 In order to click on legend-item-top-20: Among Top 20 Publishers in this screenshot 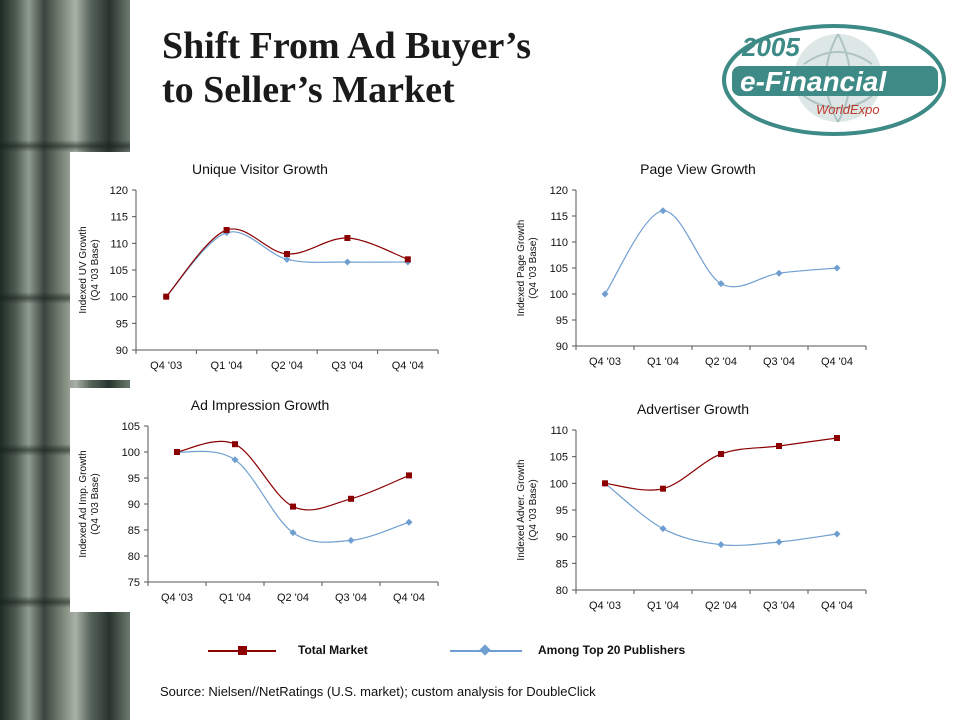, I will do `click(605, 651)`.